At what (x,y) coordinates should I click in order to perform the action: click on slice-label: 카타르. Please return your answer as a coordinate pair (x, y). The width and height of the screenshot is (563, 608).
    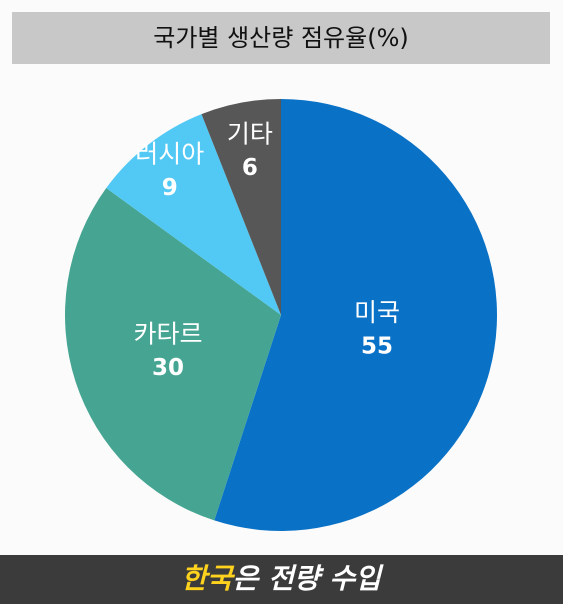
    Looking at the image, I should click on (168, 334).